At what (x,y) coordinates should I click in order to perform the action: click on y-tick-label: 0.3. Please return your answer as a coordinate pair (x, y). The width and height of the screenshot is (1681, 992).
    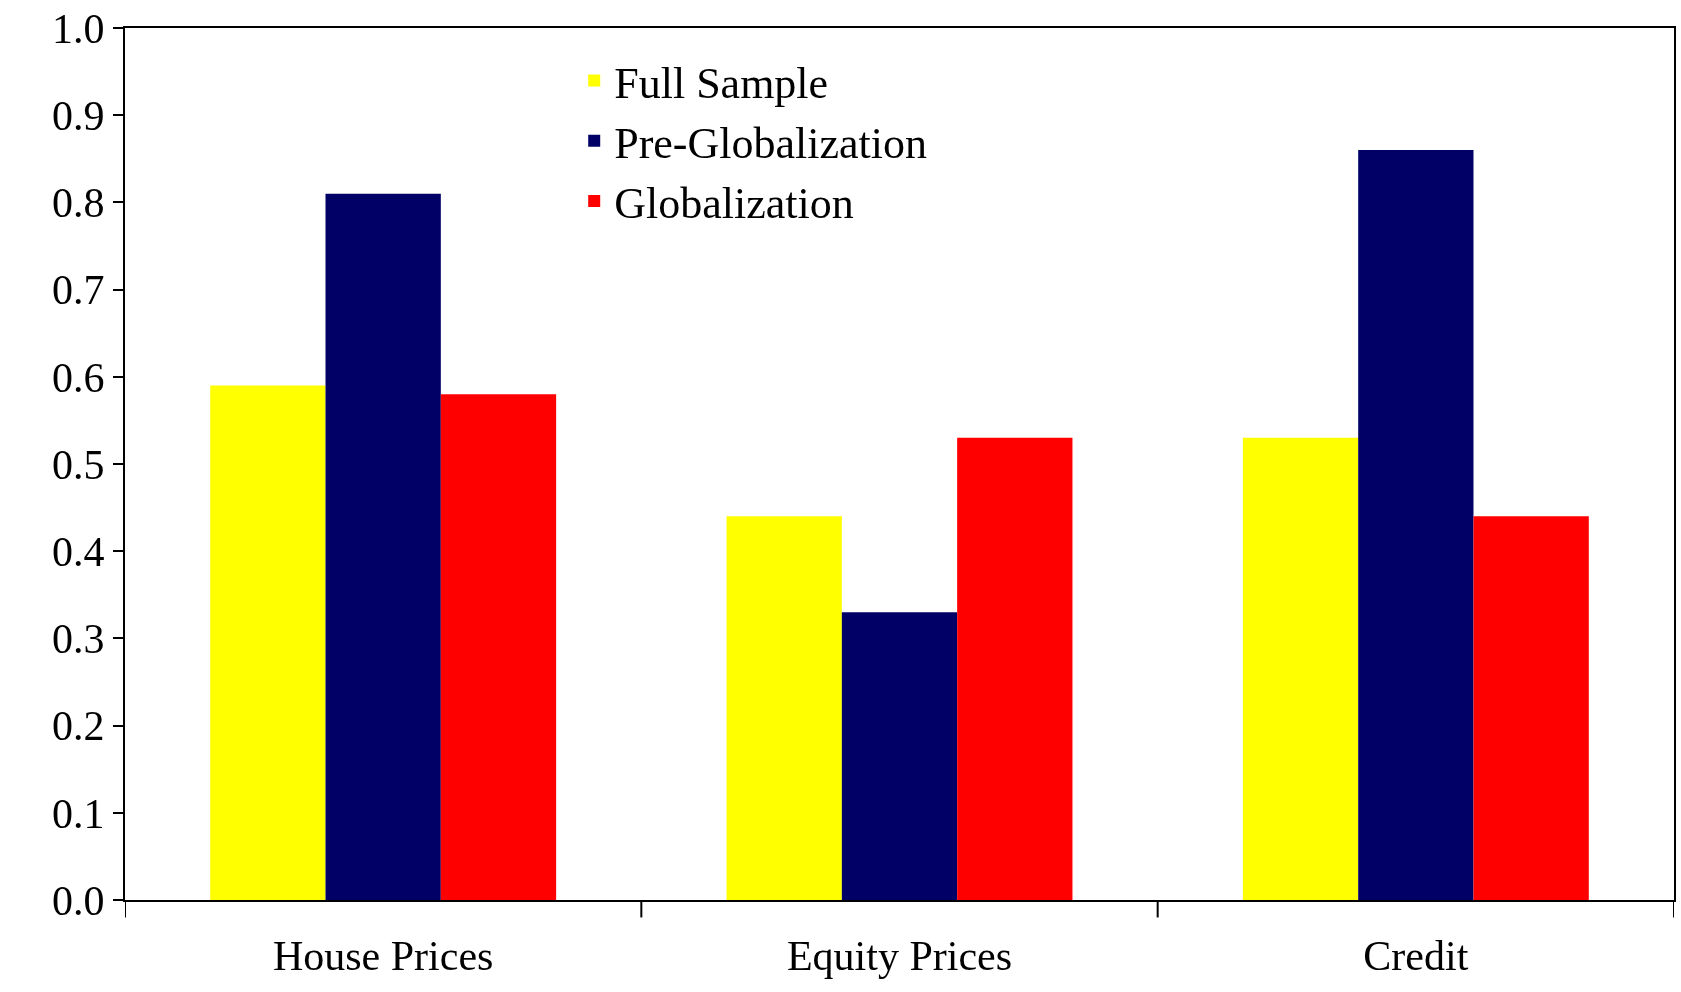
    Looking at the image, I should click on (78, 639).